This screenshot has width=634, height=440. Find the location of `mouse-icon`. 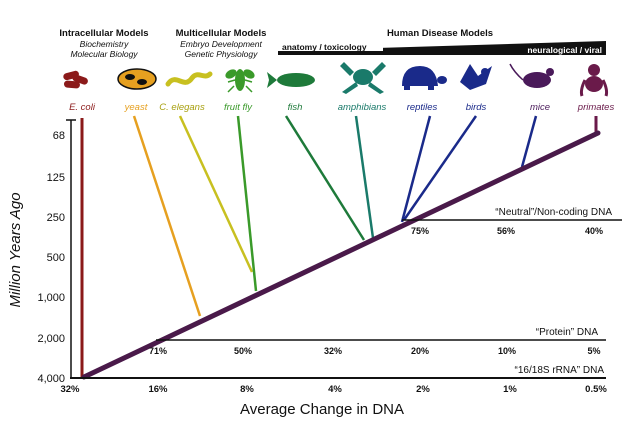

mouse-icon is located at coordinates (531, 75).